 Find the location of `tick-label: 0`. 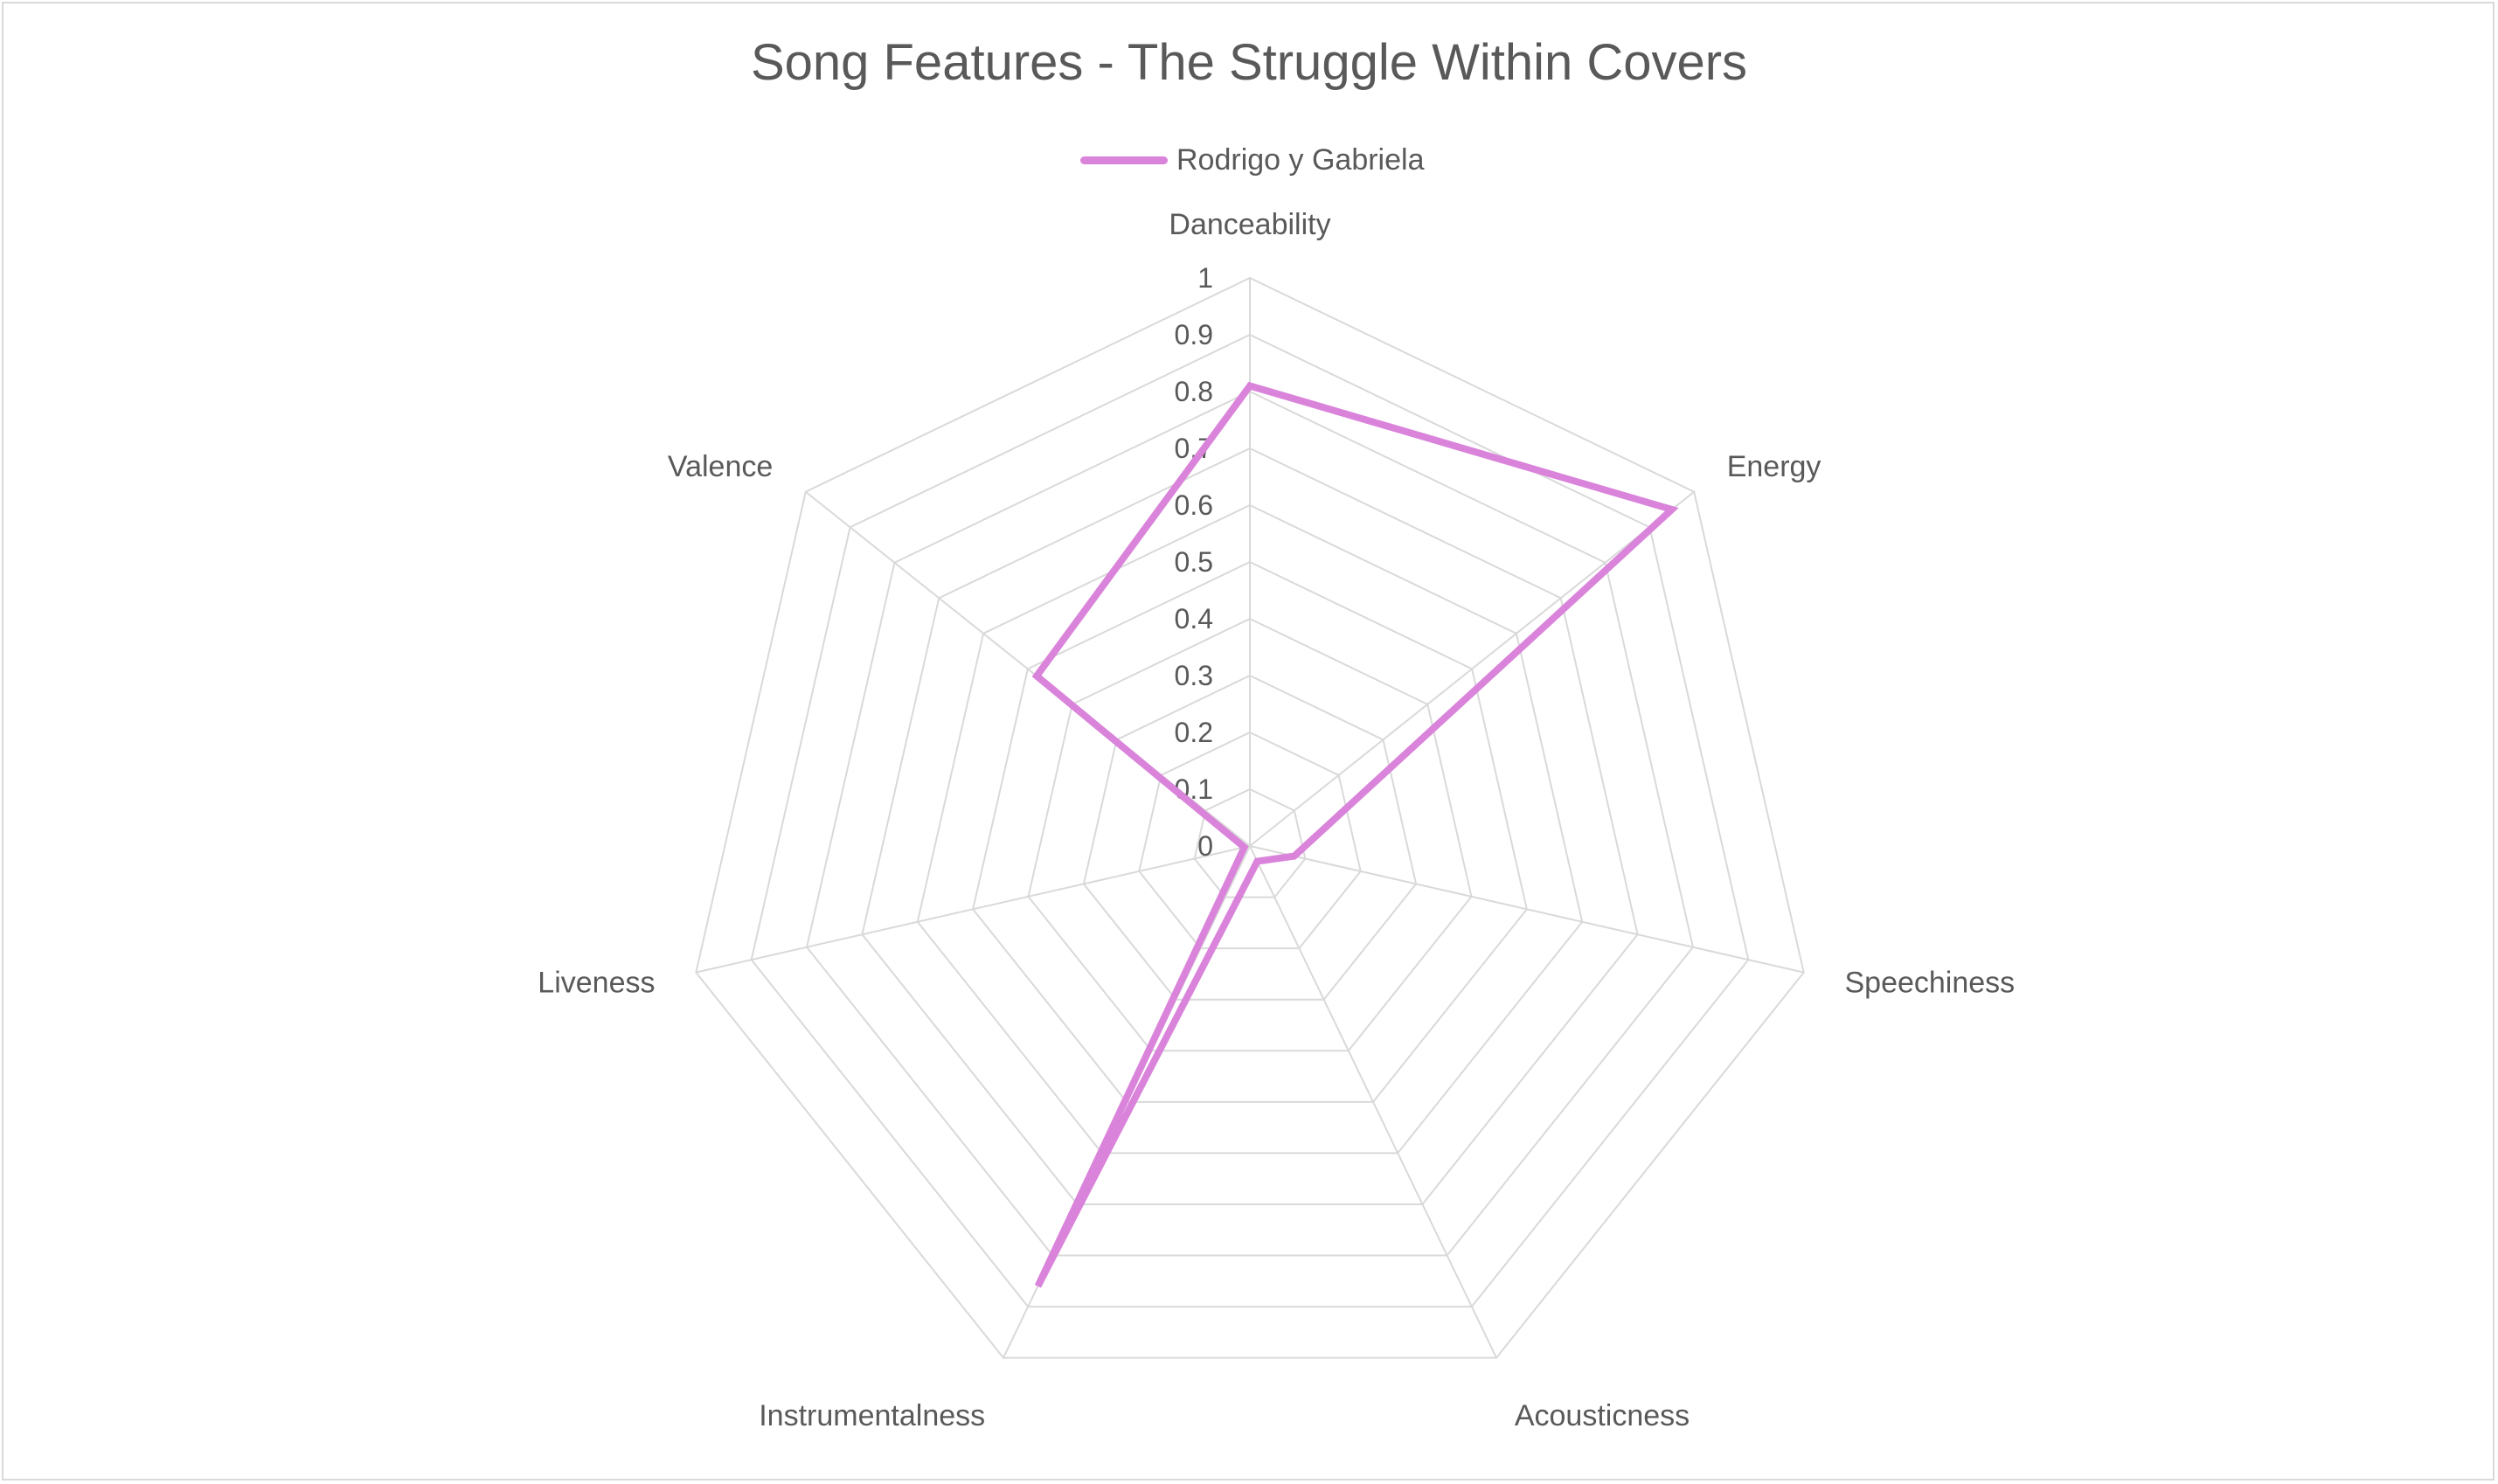

tick-label: 0 is located at coordinates (1205, 846).